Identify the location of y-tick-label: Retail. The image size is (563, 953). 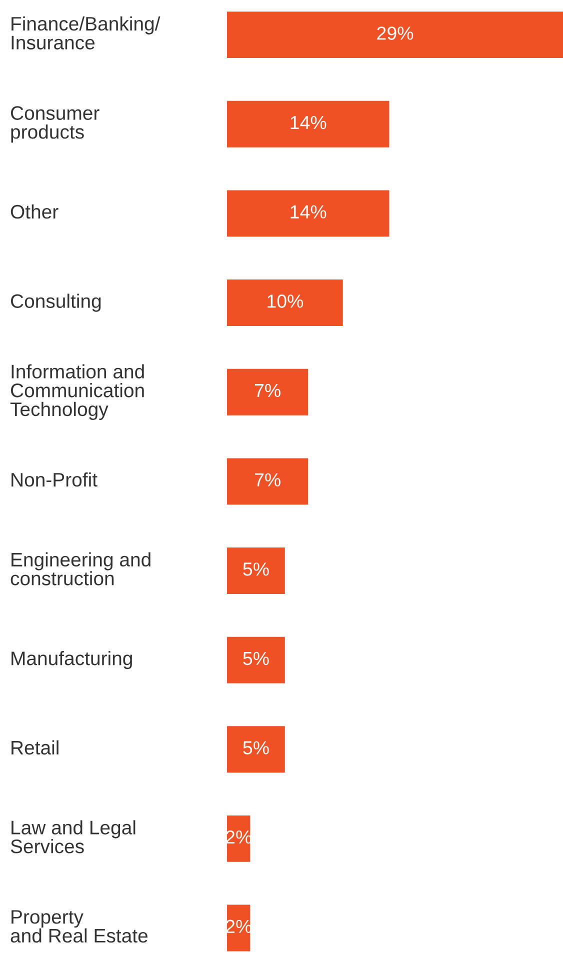
(35, 747).